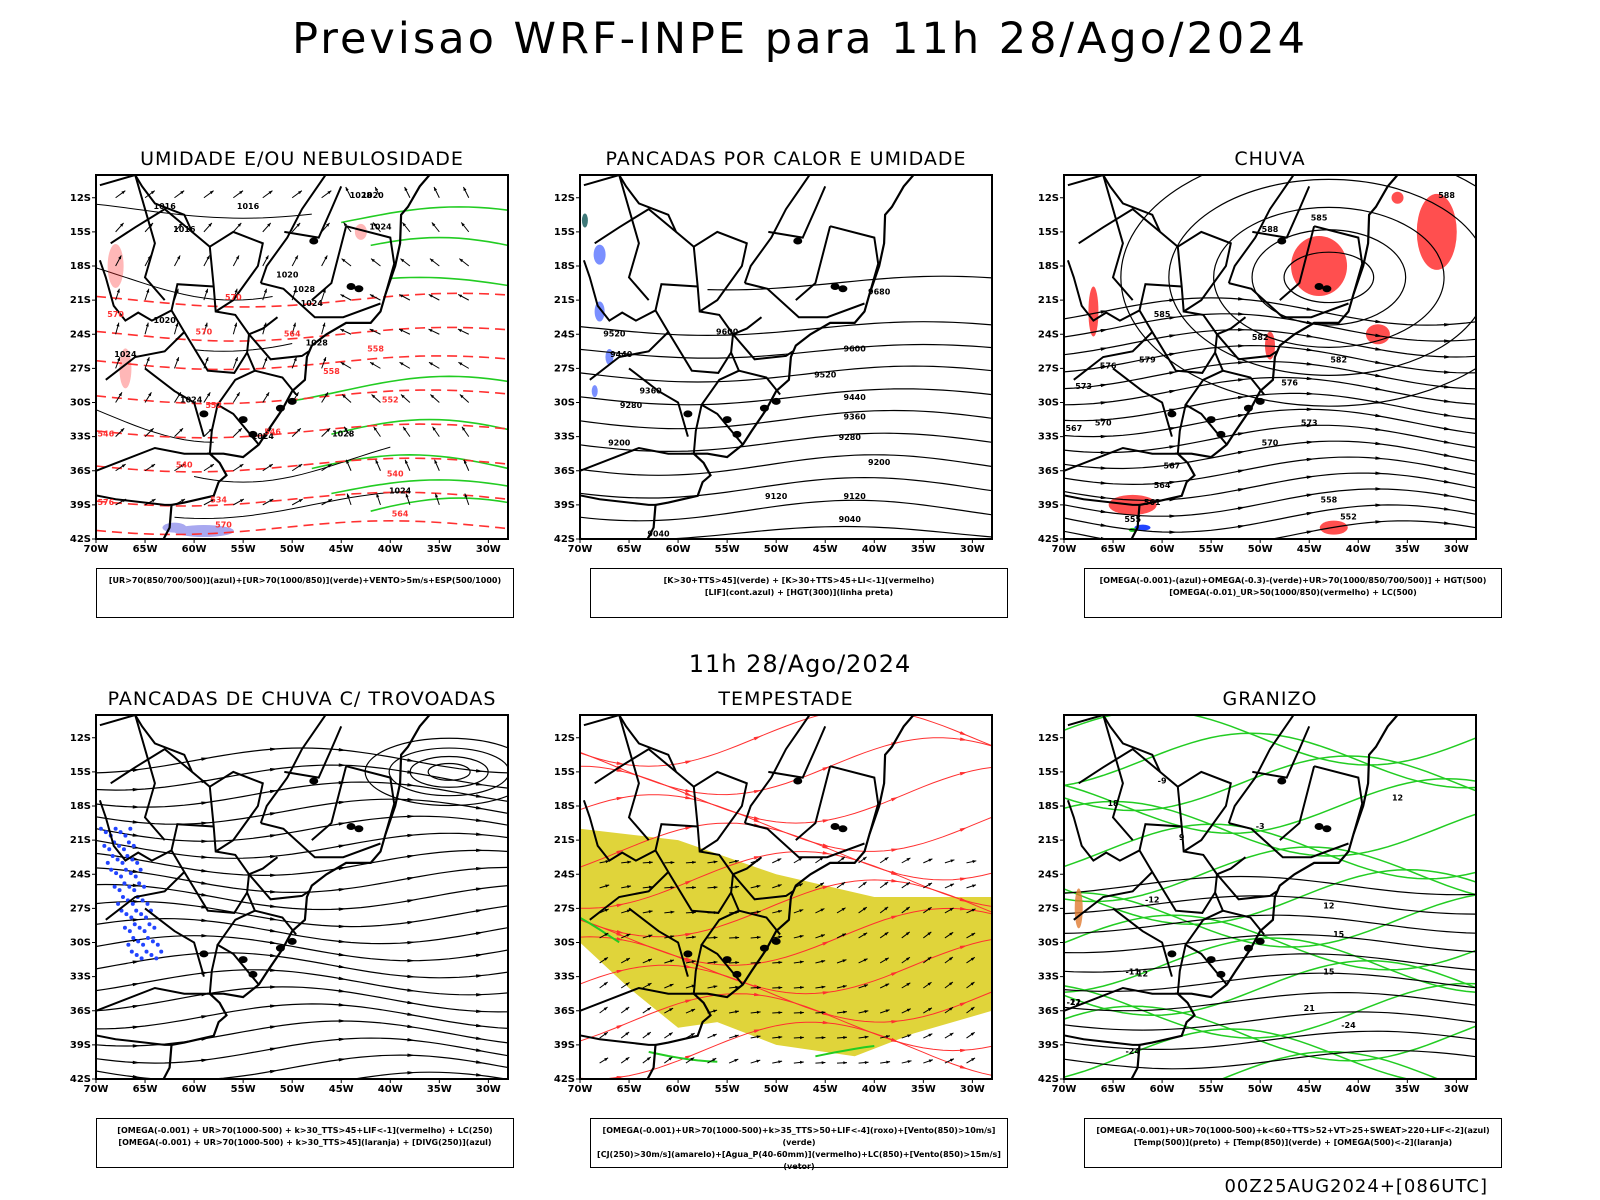  I want to click on geography, so click(1231, 357).